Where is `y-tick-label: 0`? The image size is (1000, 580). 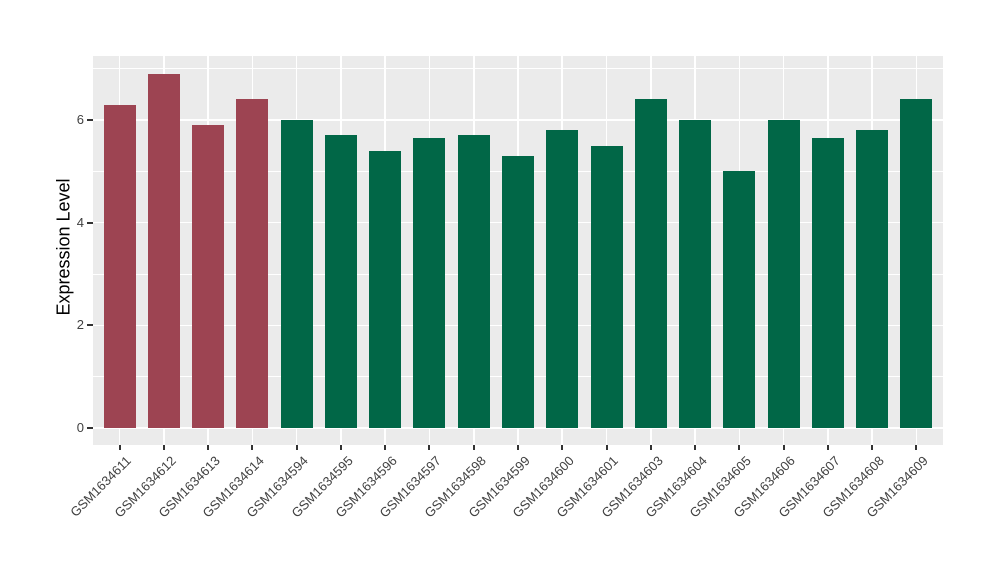 y-tick-label: 0 is located at coordinates (80, 427).